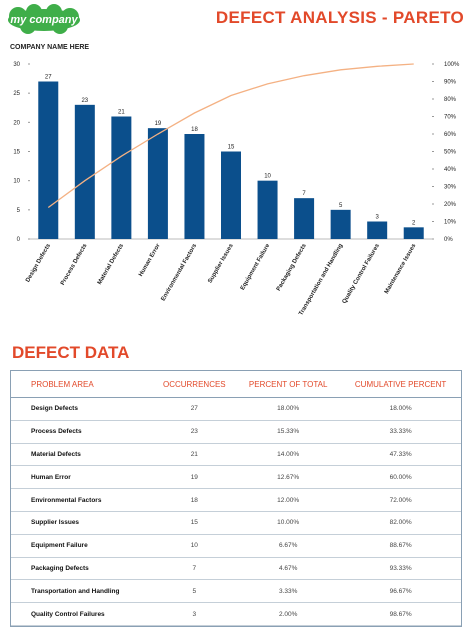 Image resolution: width=474 pixels, height=629 pixels. What do you see at coordinates (450, 100) in the screenshot?
I see `y2-tick-label: 80%` at bounding box center [450, 100].